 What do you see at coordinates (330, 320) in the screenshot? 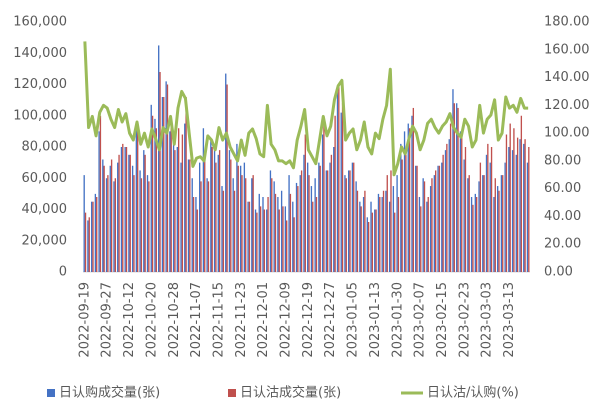
I see `x-tick-label: 2022-12-27` at bounding box center [330, 320].